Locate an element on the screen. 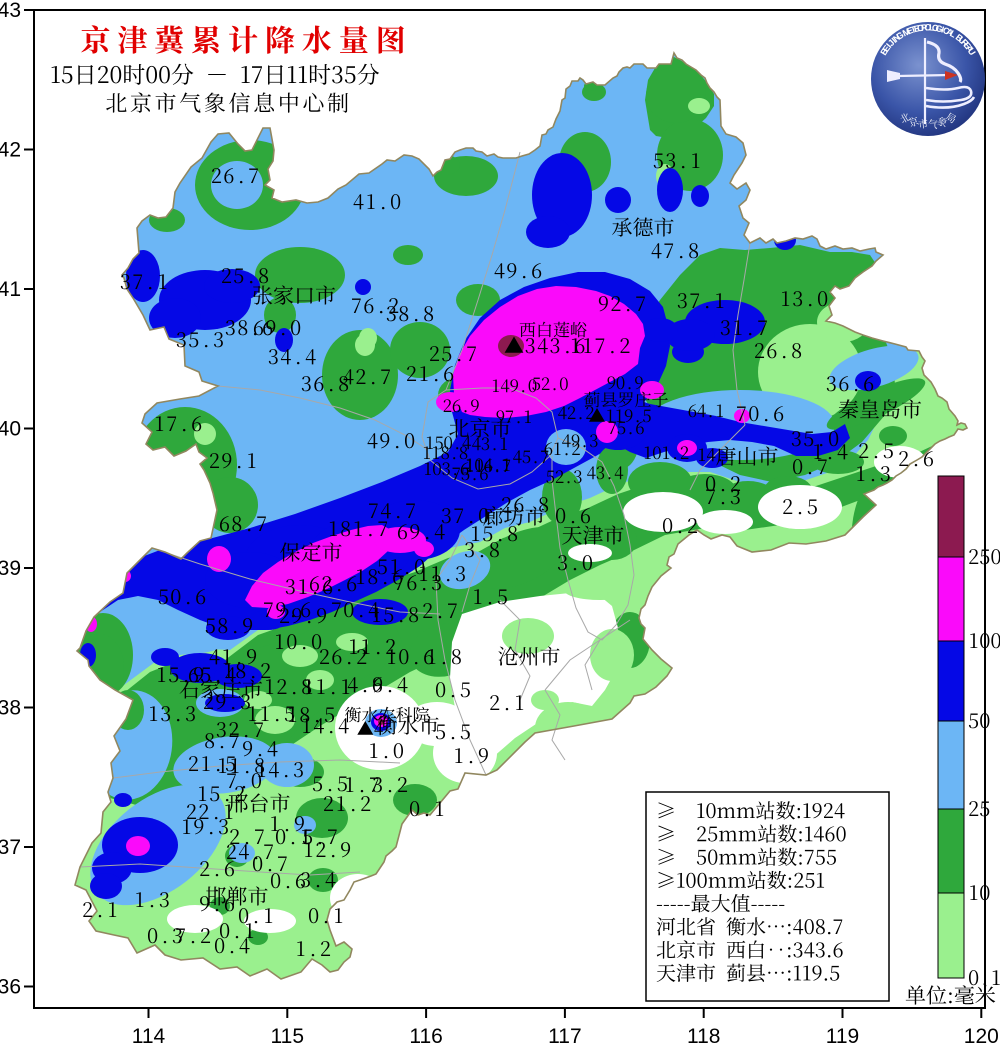  svg-text: J is located at coordinates (891, 43).